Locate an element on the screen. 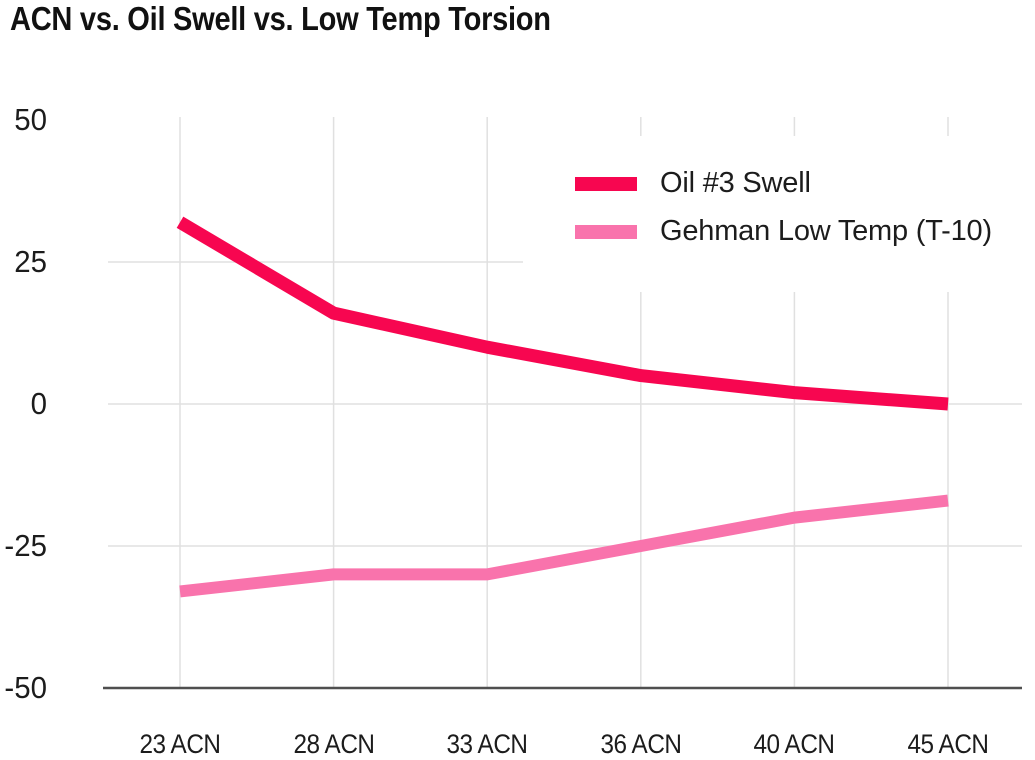 Image resolution: width=1035 pixels, height=760 pixels. legend-item: Gehman Low Temp (T-10) is located at coordinates (783, 231).